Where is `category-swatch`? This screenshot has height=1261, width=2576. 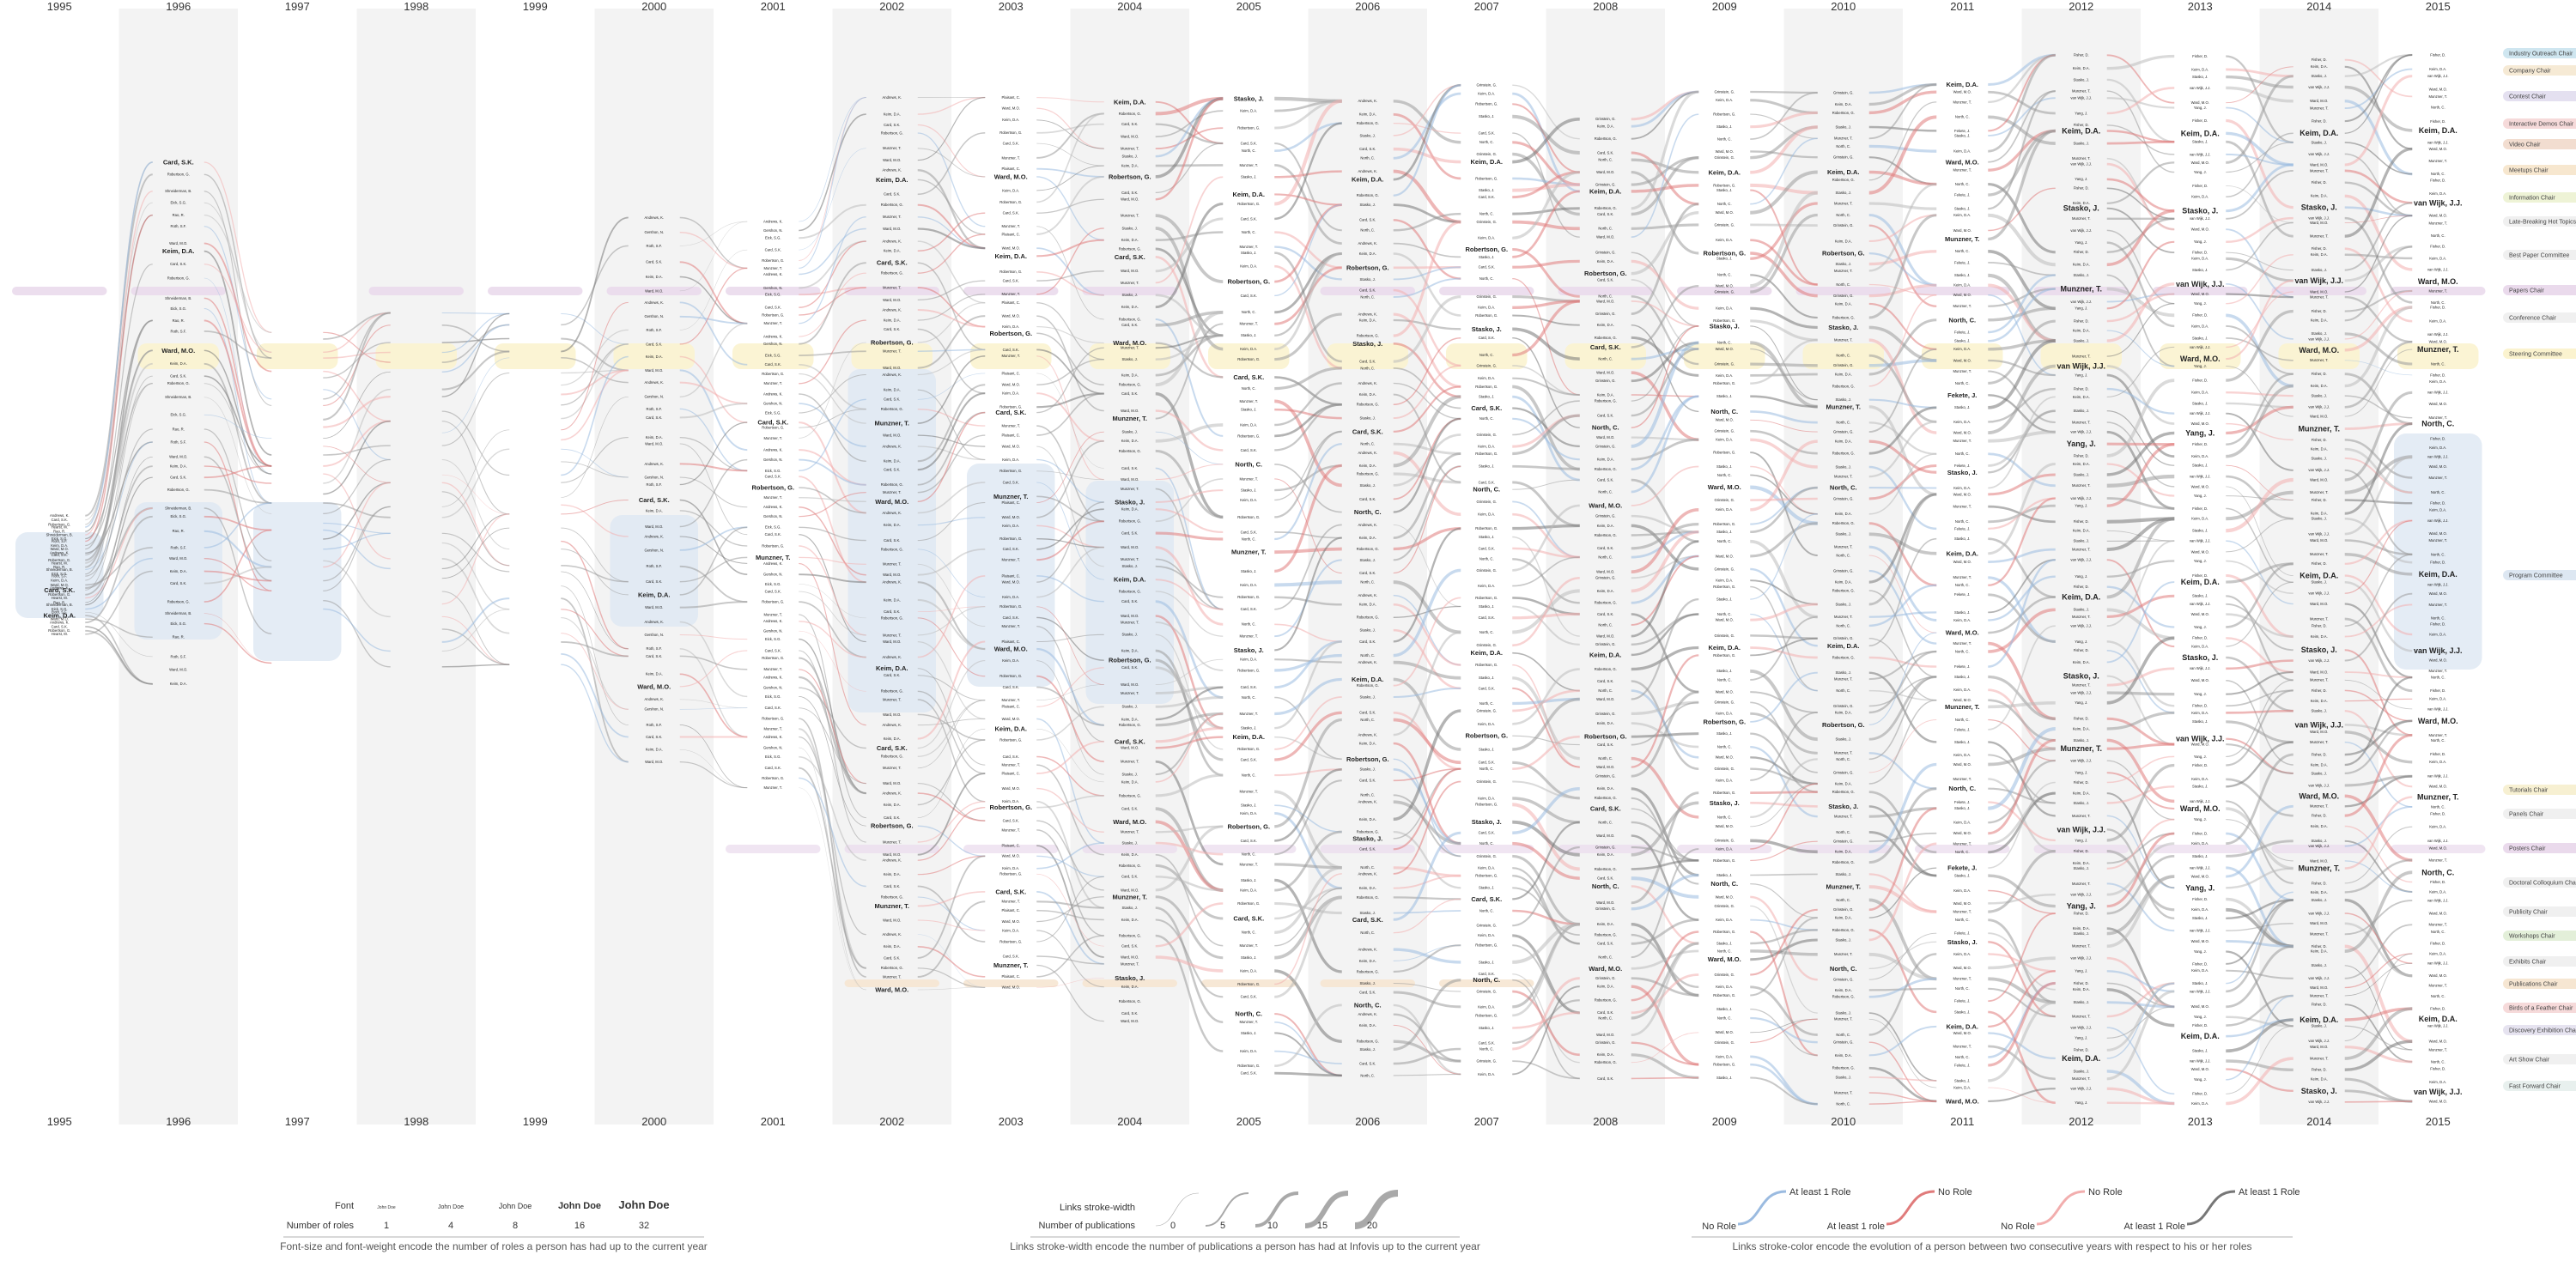
category-swatch is located at coordinates (2539, 221).